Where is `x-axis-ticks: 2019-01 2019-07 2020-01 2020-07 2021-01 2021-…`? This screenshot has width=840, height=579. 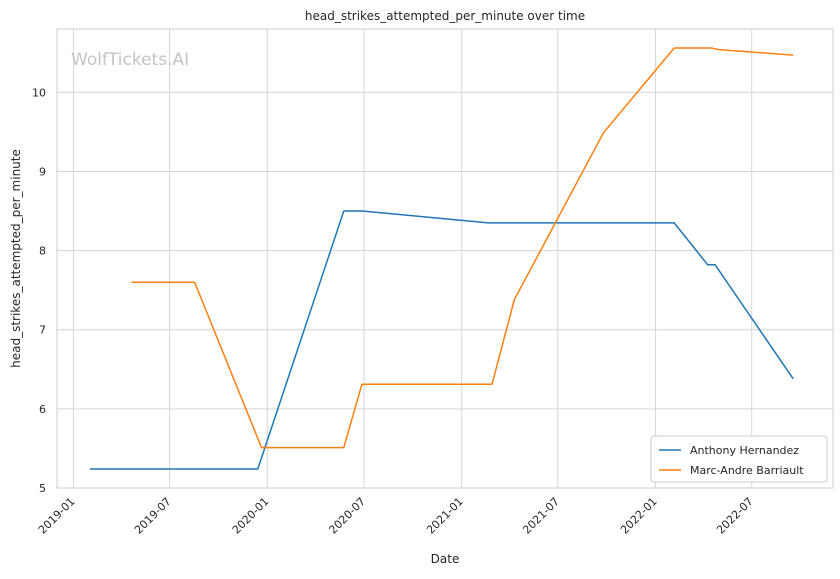 x-axis-ticks: 2019-01 2019-07 2020-01 2020-07 2021-01 2021-… is located at coordinates (396, 516).